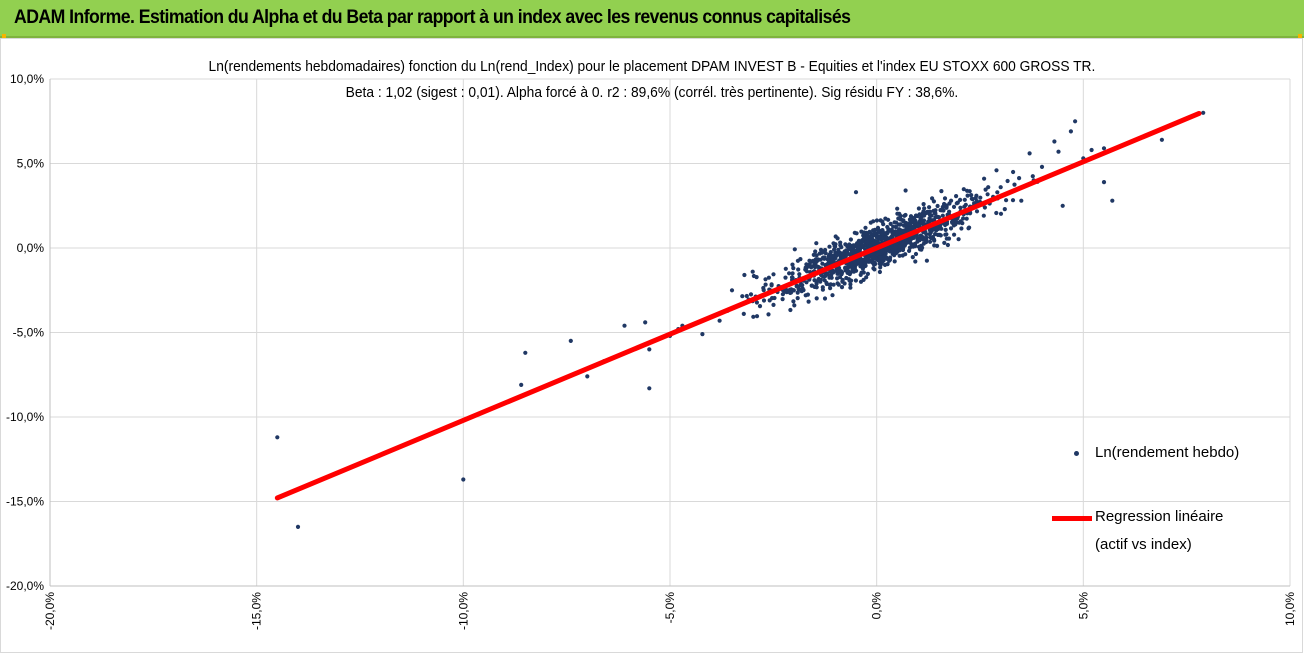 Image resolution: width=1304 pixels, height=654 pixels. What do you see at coordinates (463, 611) in the screenshot?
I see `x-tick-label: -10,0%` at bounding box center [463, 611].